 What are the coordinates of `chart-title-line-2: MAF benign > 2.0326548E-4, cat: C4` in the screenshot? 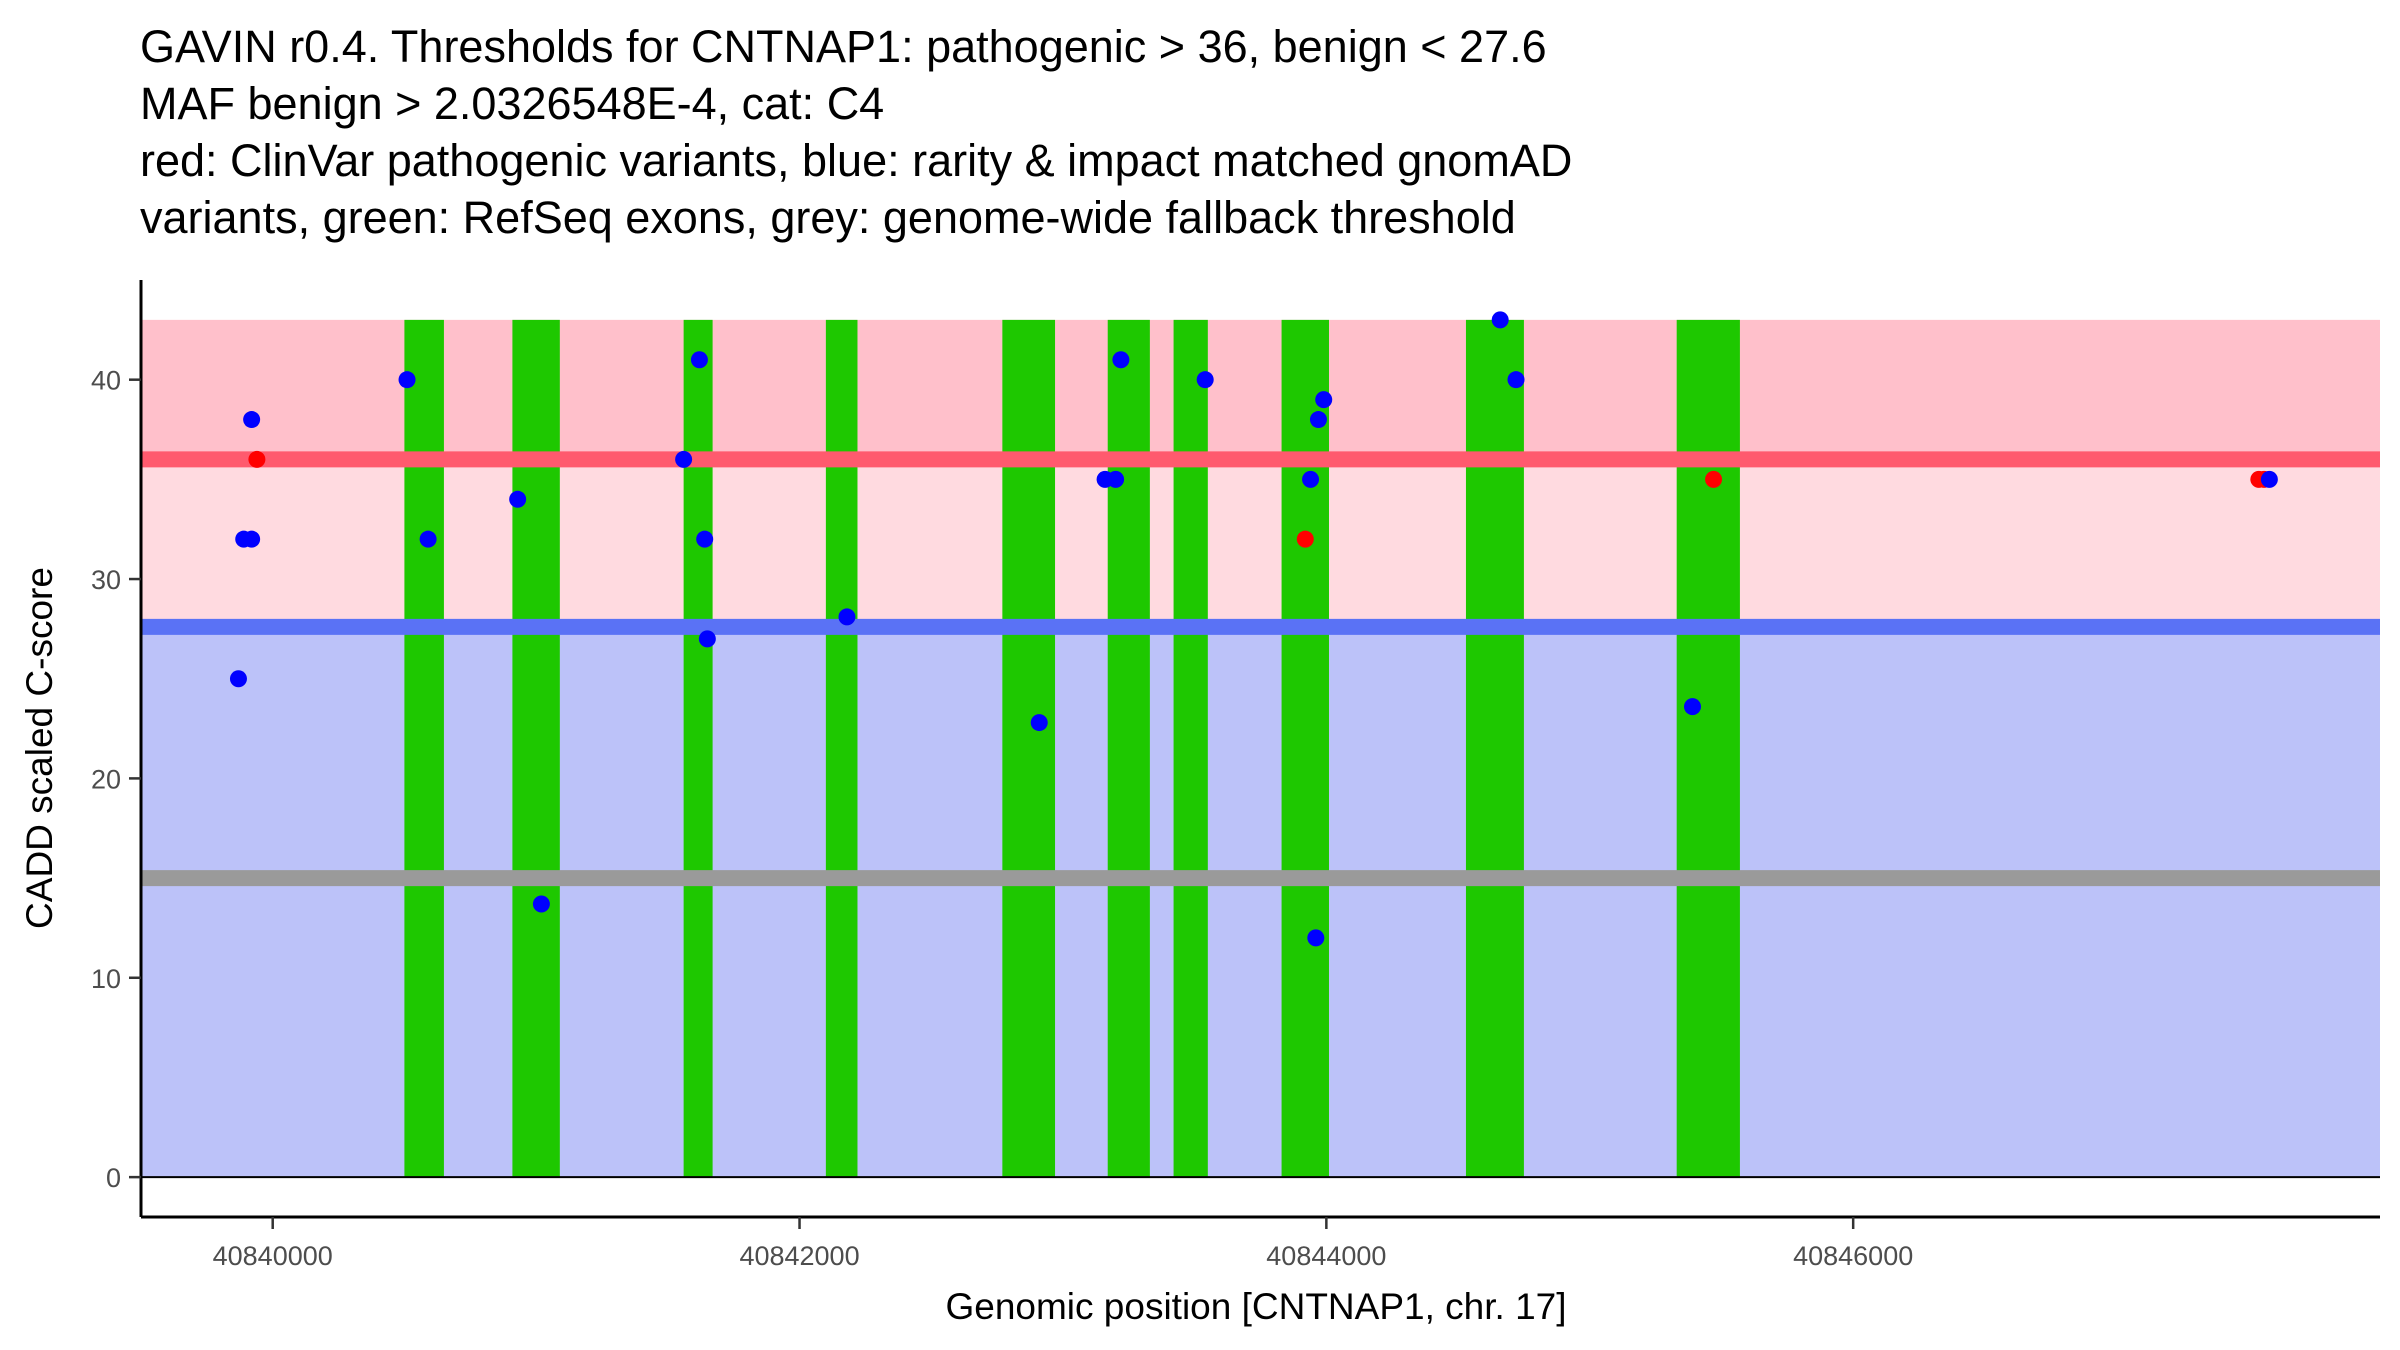 It's located at (512, 103).